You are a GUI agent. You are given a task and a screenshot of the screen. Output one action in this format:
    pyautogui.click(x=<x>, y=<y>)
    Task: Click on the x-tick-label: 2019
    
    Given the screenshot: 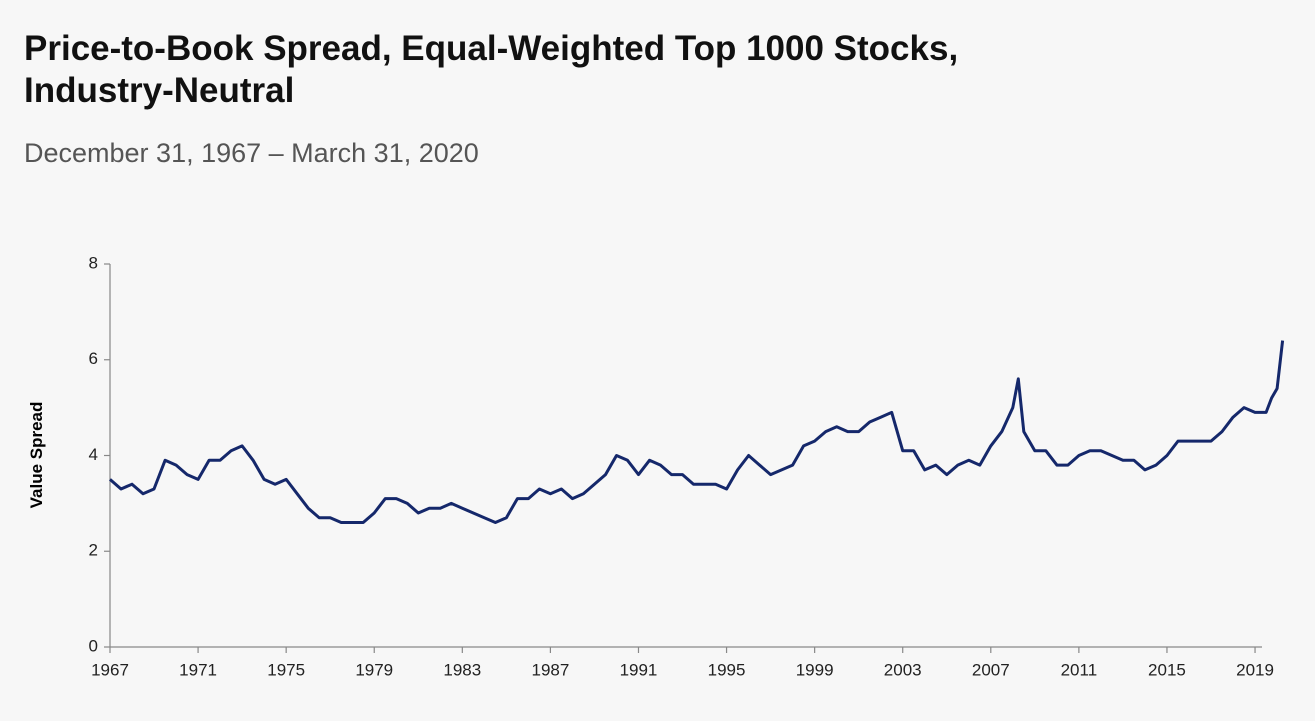 What is the action you would take?
    pyautogui.click(x=1255, y=669)
    